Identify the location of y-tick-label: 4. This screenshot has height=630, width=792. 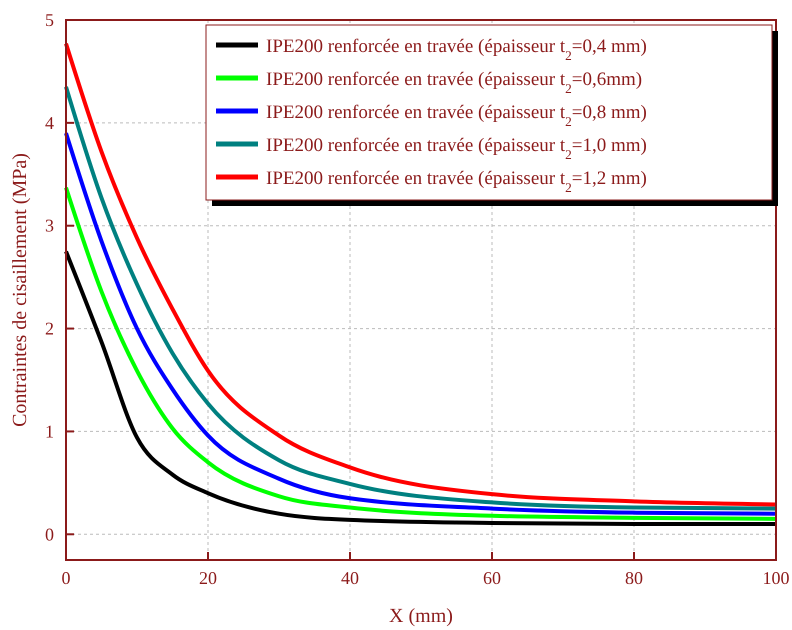
(49, 122).